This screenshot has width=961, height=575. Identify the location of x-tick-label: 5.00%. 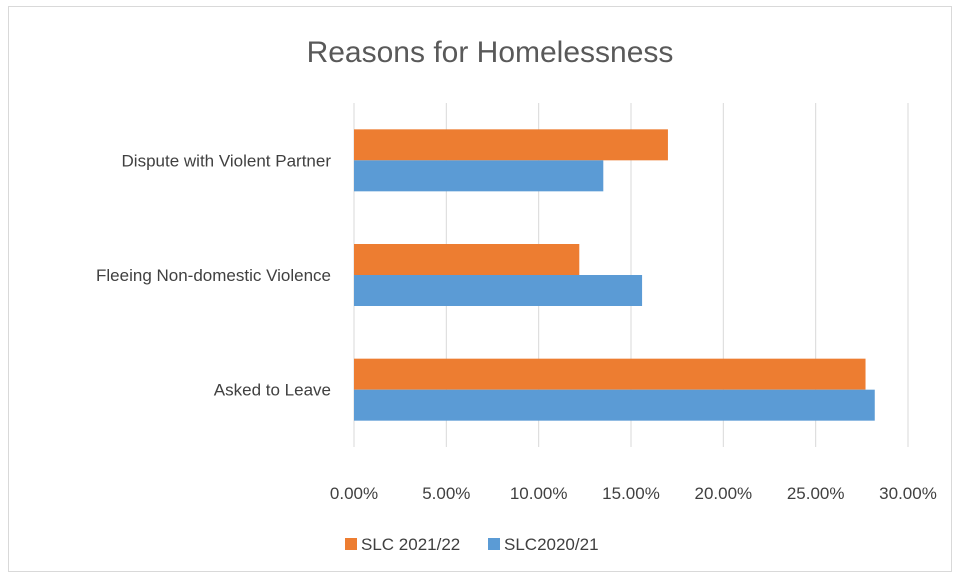
(446, 493).